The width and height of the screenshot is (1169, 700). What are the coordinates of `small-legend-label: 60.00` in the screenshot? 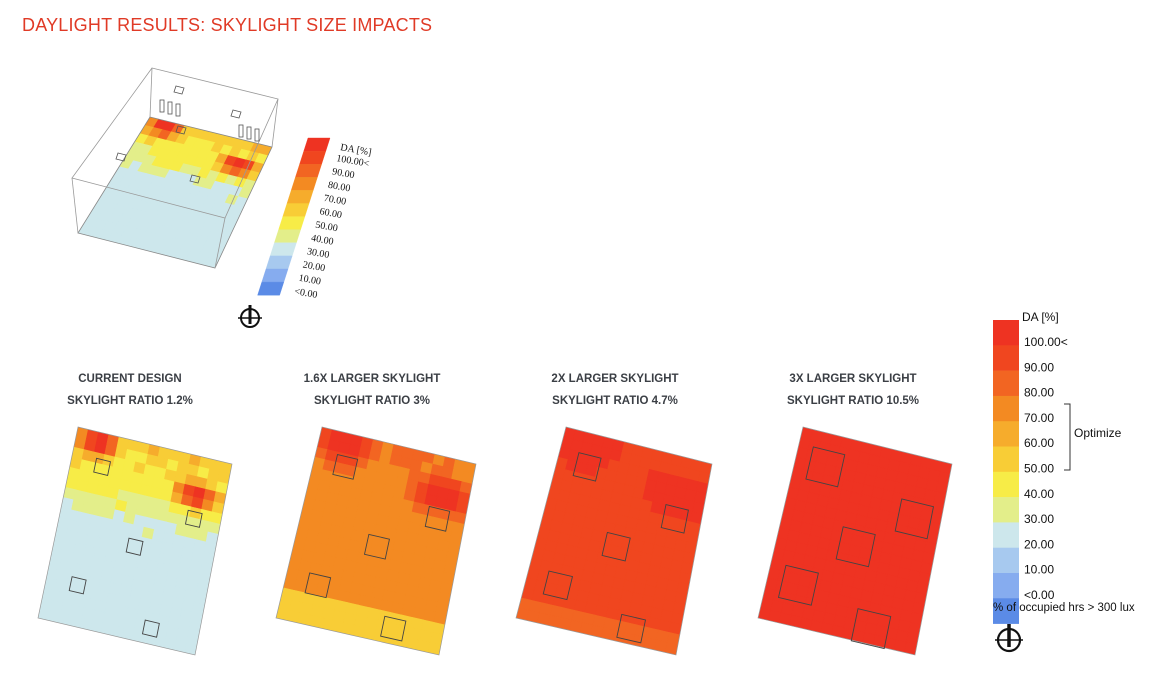 It's located at (331, 213).